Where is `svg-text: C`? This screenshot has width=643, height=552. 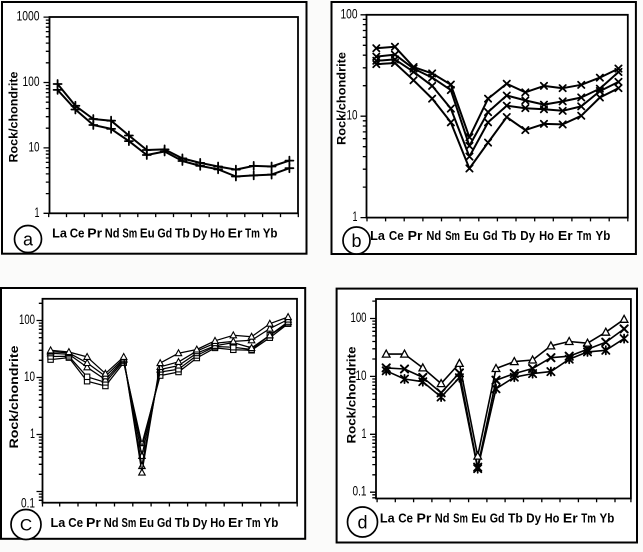
svg-text: C is located at coordinates (26, 525).